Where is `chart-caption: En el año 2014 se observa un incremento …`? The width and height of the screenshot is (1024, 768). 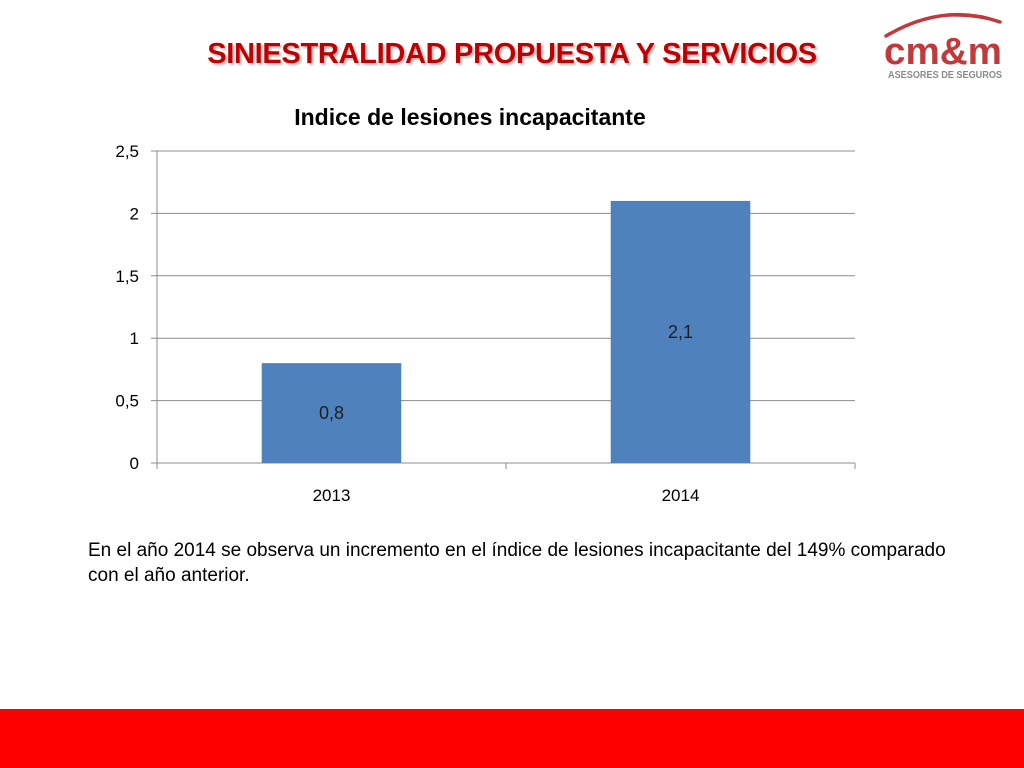
chart-caption: En el año 2014 se observa un incremento … is located at coordinates (517, 563).